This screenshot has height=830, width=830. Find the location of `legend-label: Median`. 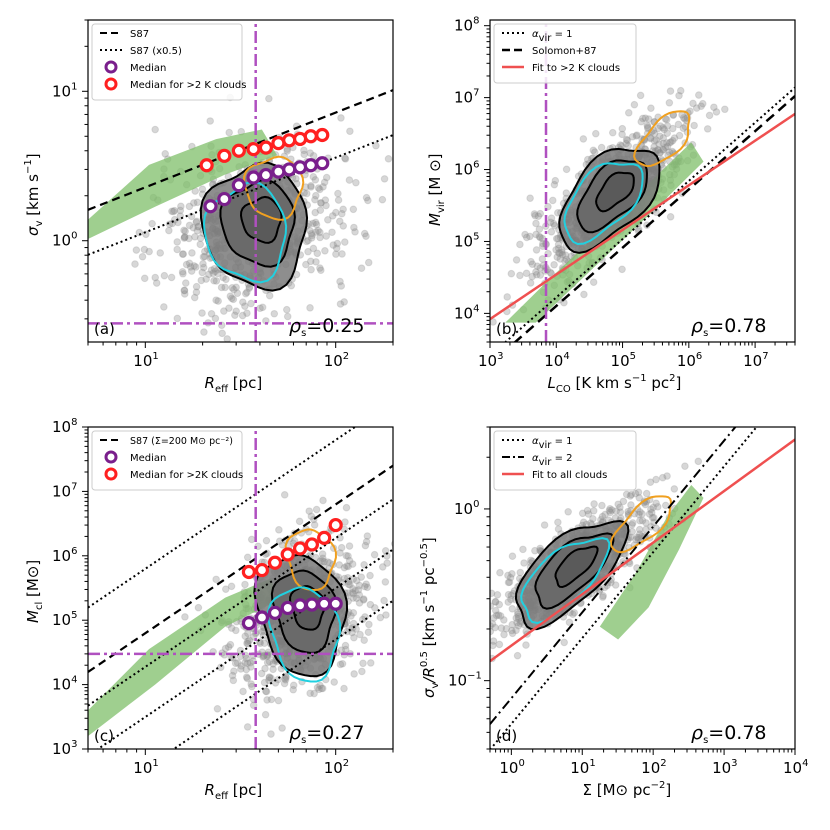

legend-label: Median is located at coordinates (148, 68).